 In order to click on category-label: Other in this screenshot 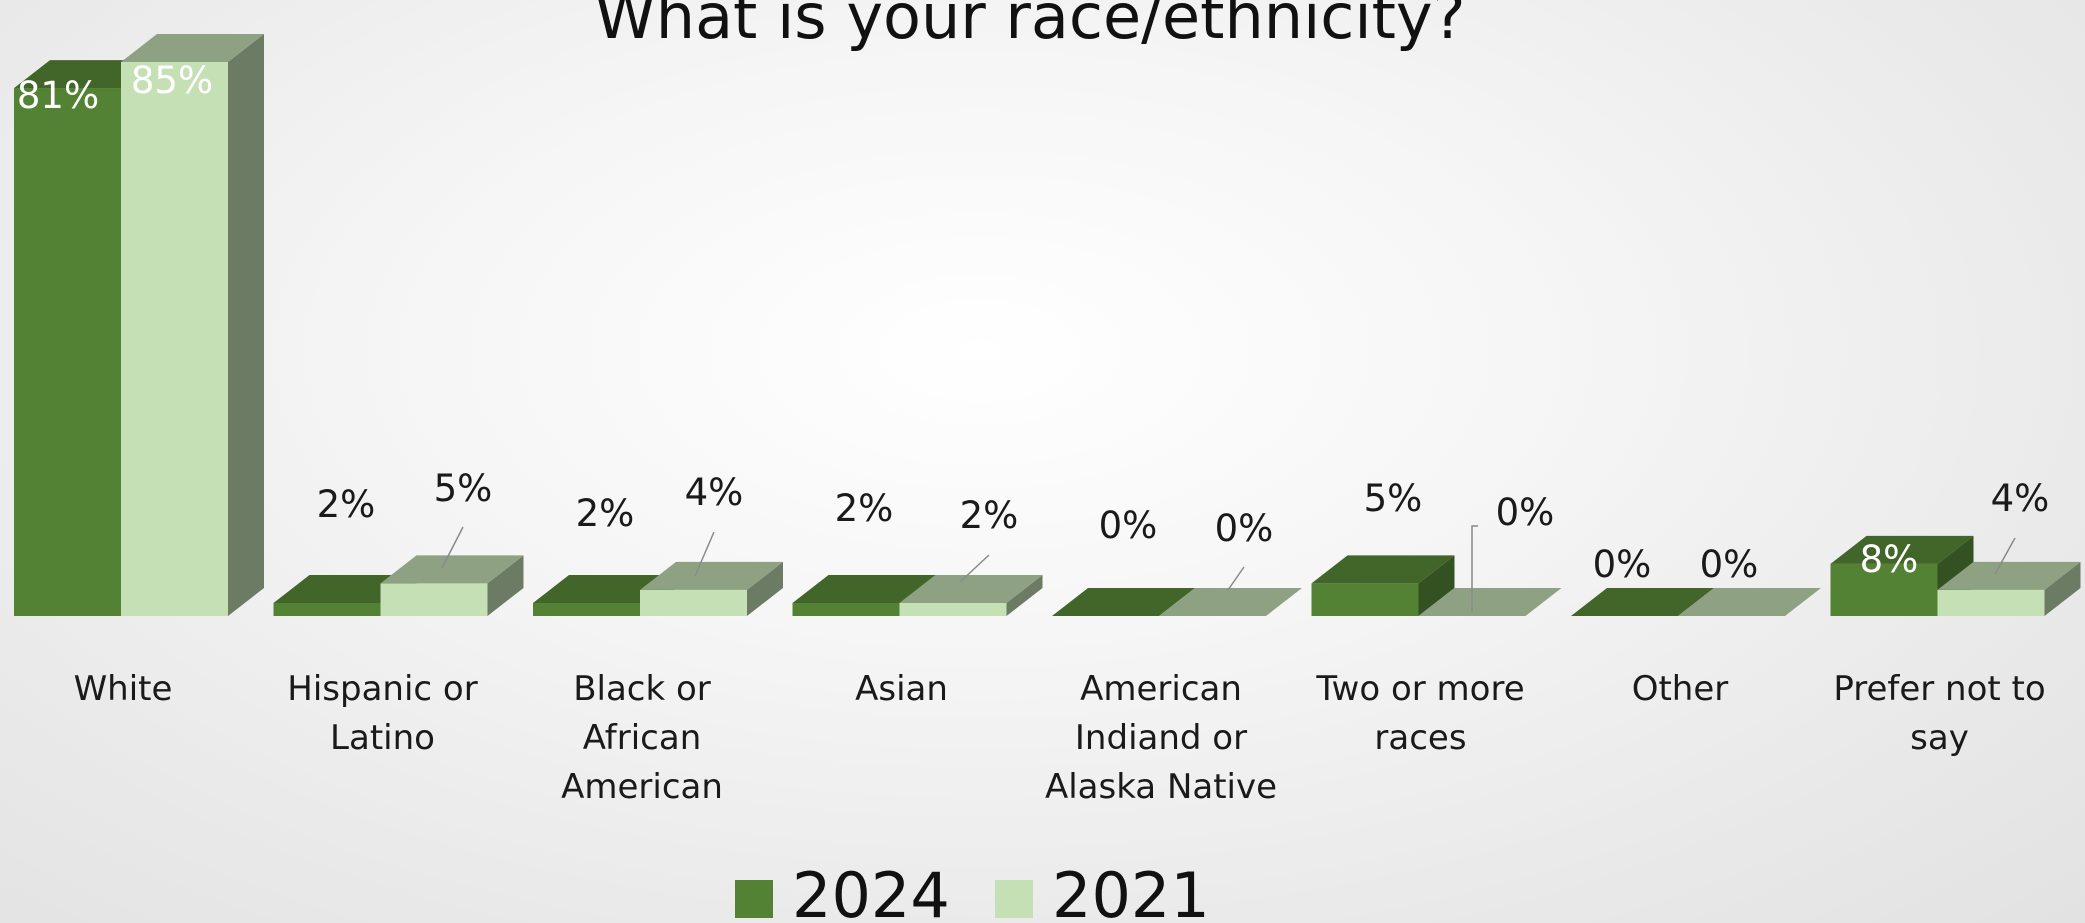, I will do `click(1680, 689)`.